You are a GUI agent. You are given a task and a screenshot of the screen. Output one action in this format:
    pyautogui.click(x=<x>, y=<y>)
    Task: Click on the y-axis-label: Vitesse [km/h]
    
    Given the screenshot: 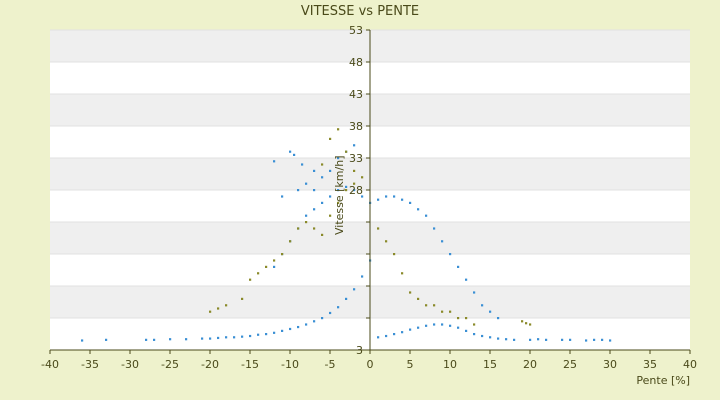 What is the action you would take?
    pyautogui.click(x=339, y=196)
    